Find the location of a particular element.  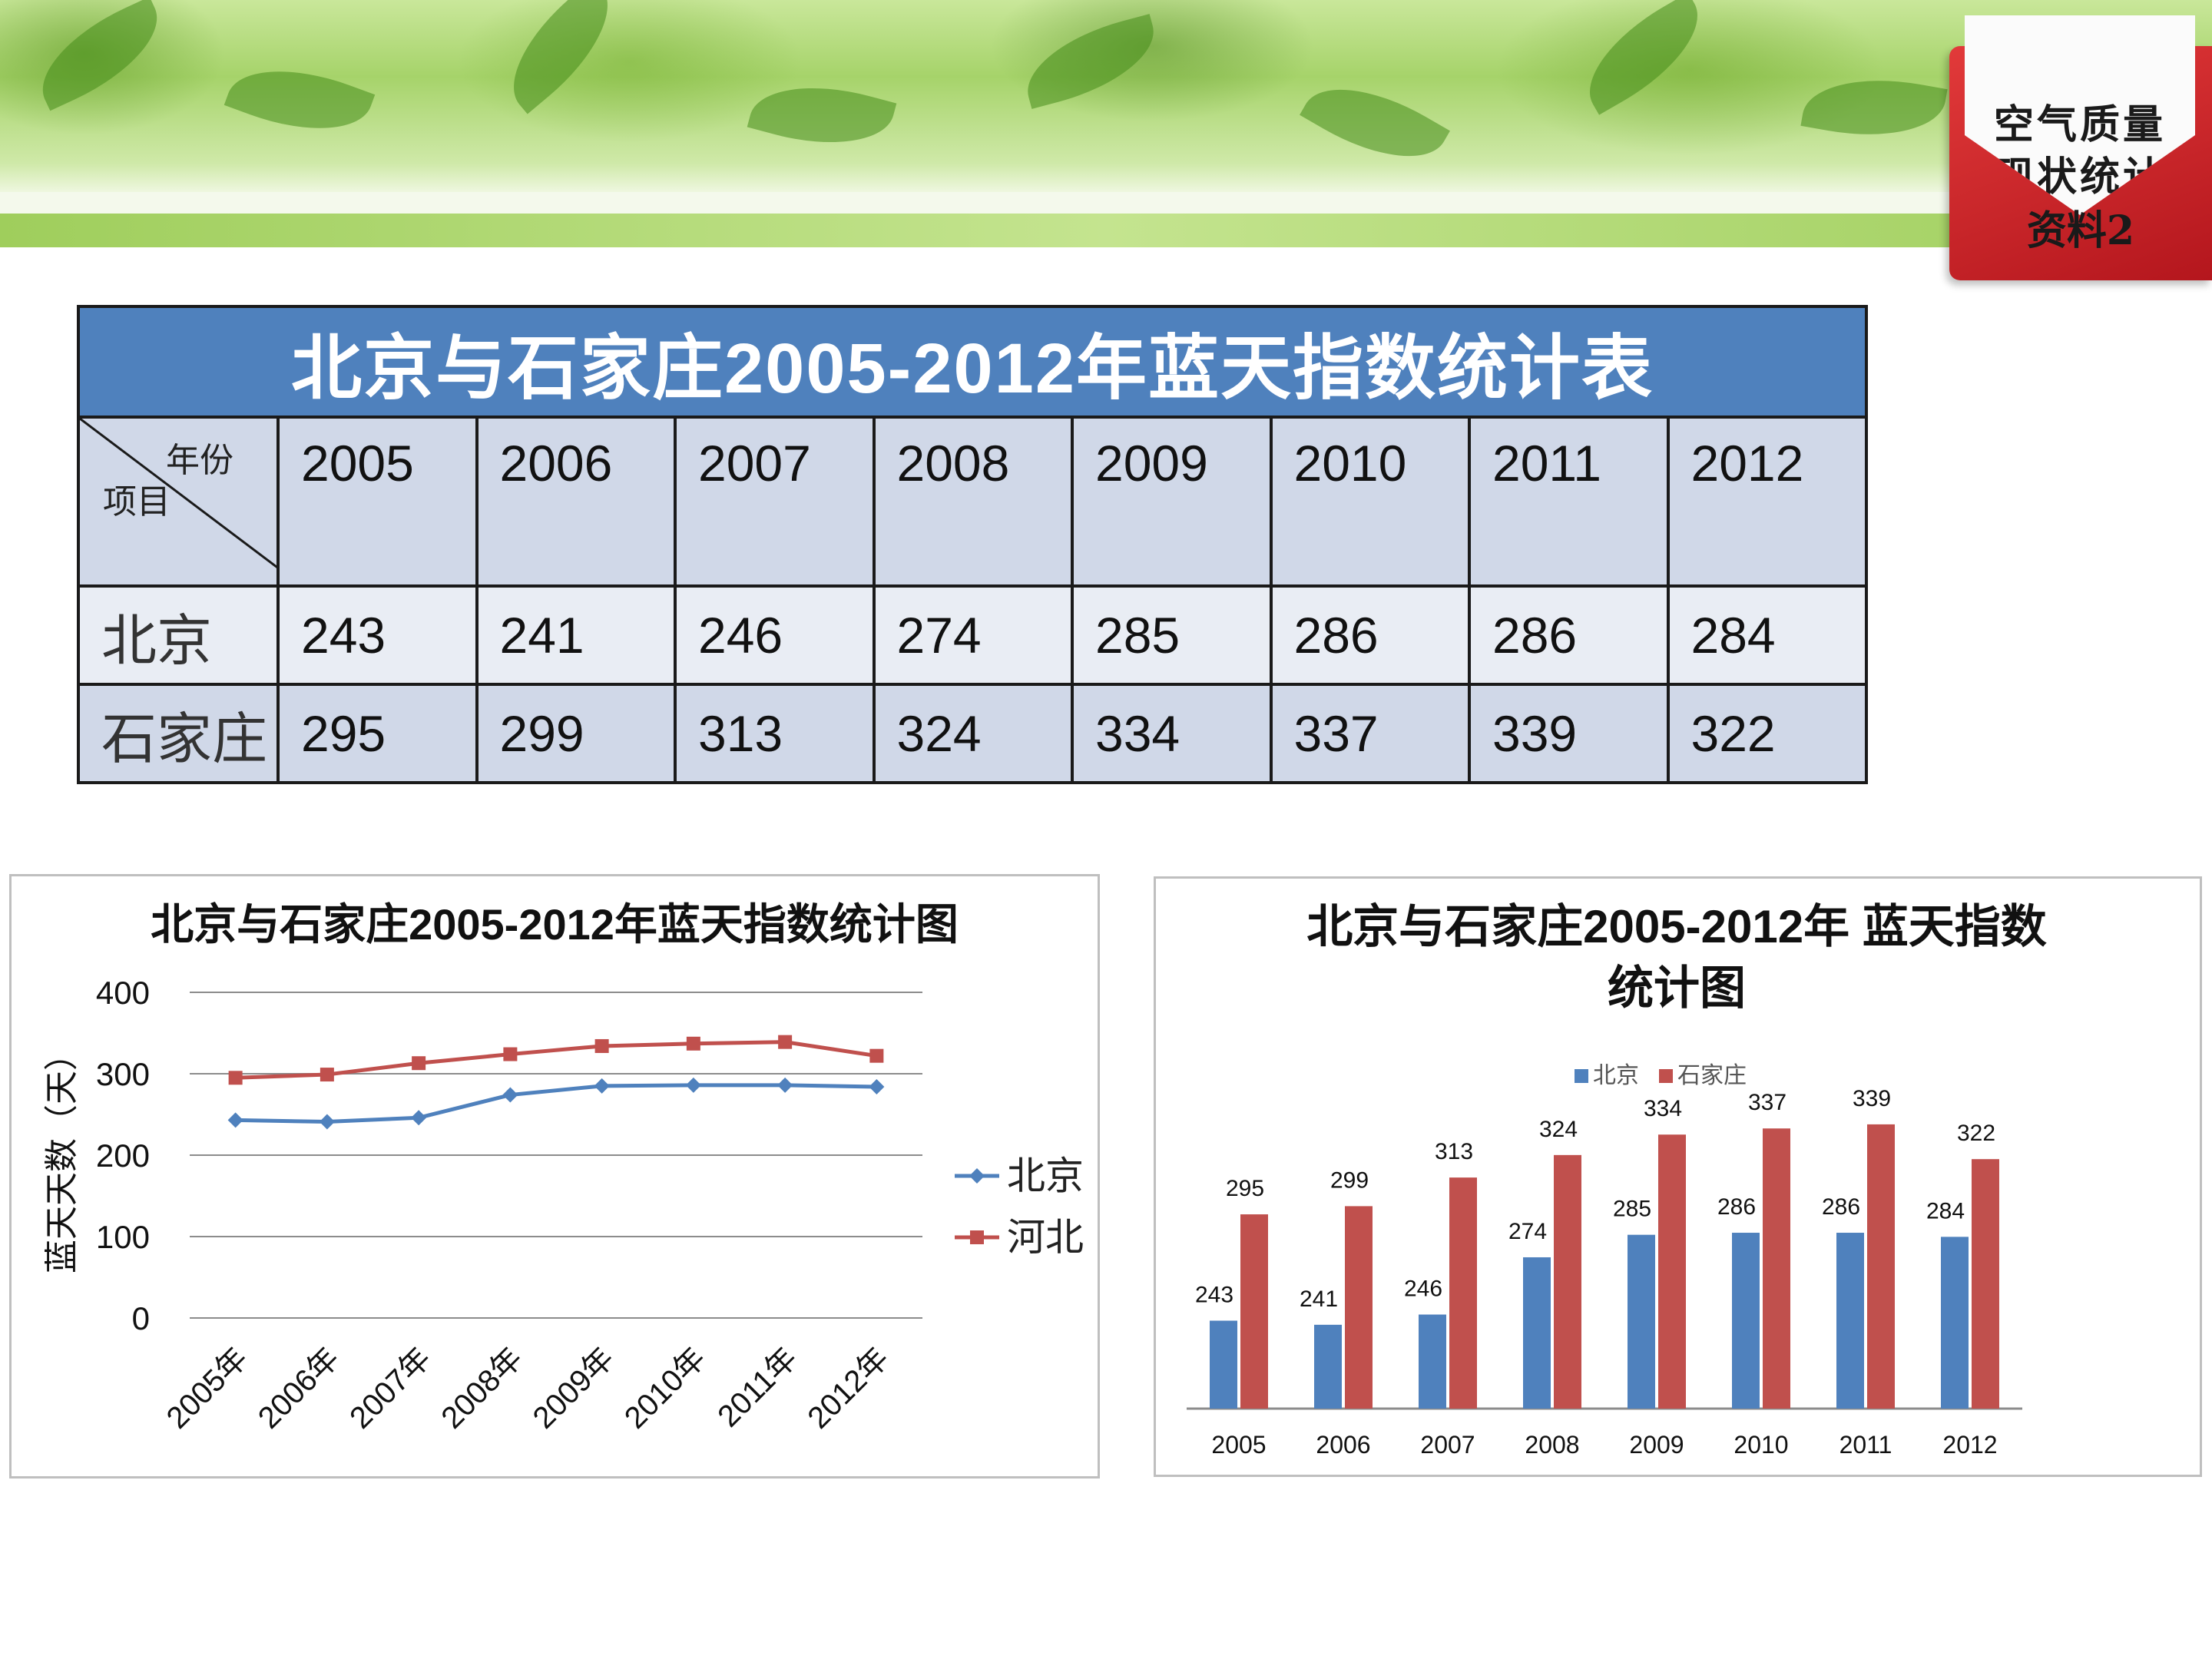

row-label: 北京 is located at coordinates (178, 635).